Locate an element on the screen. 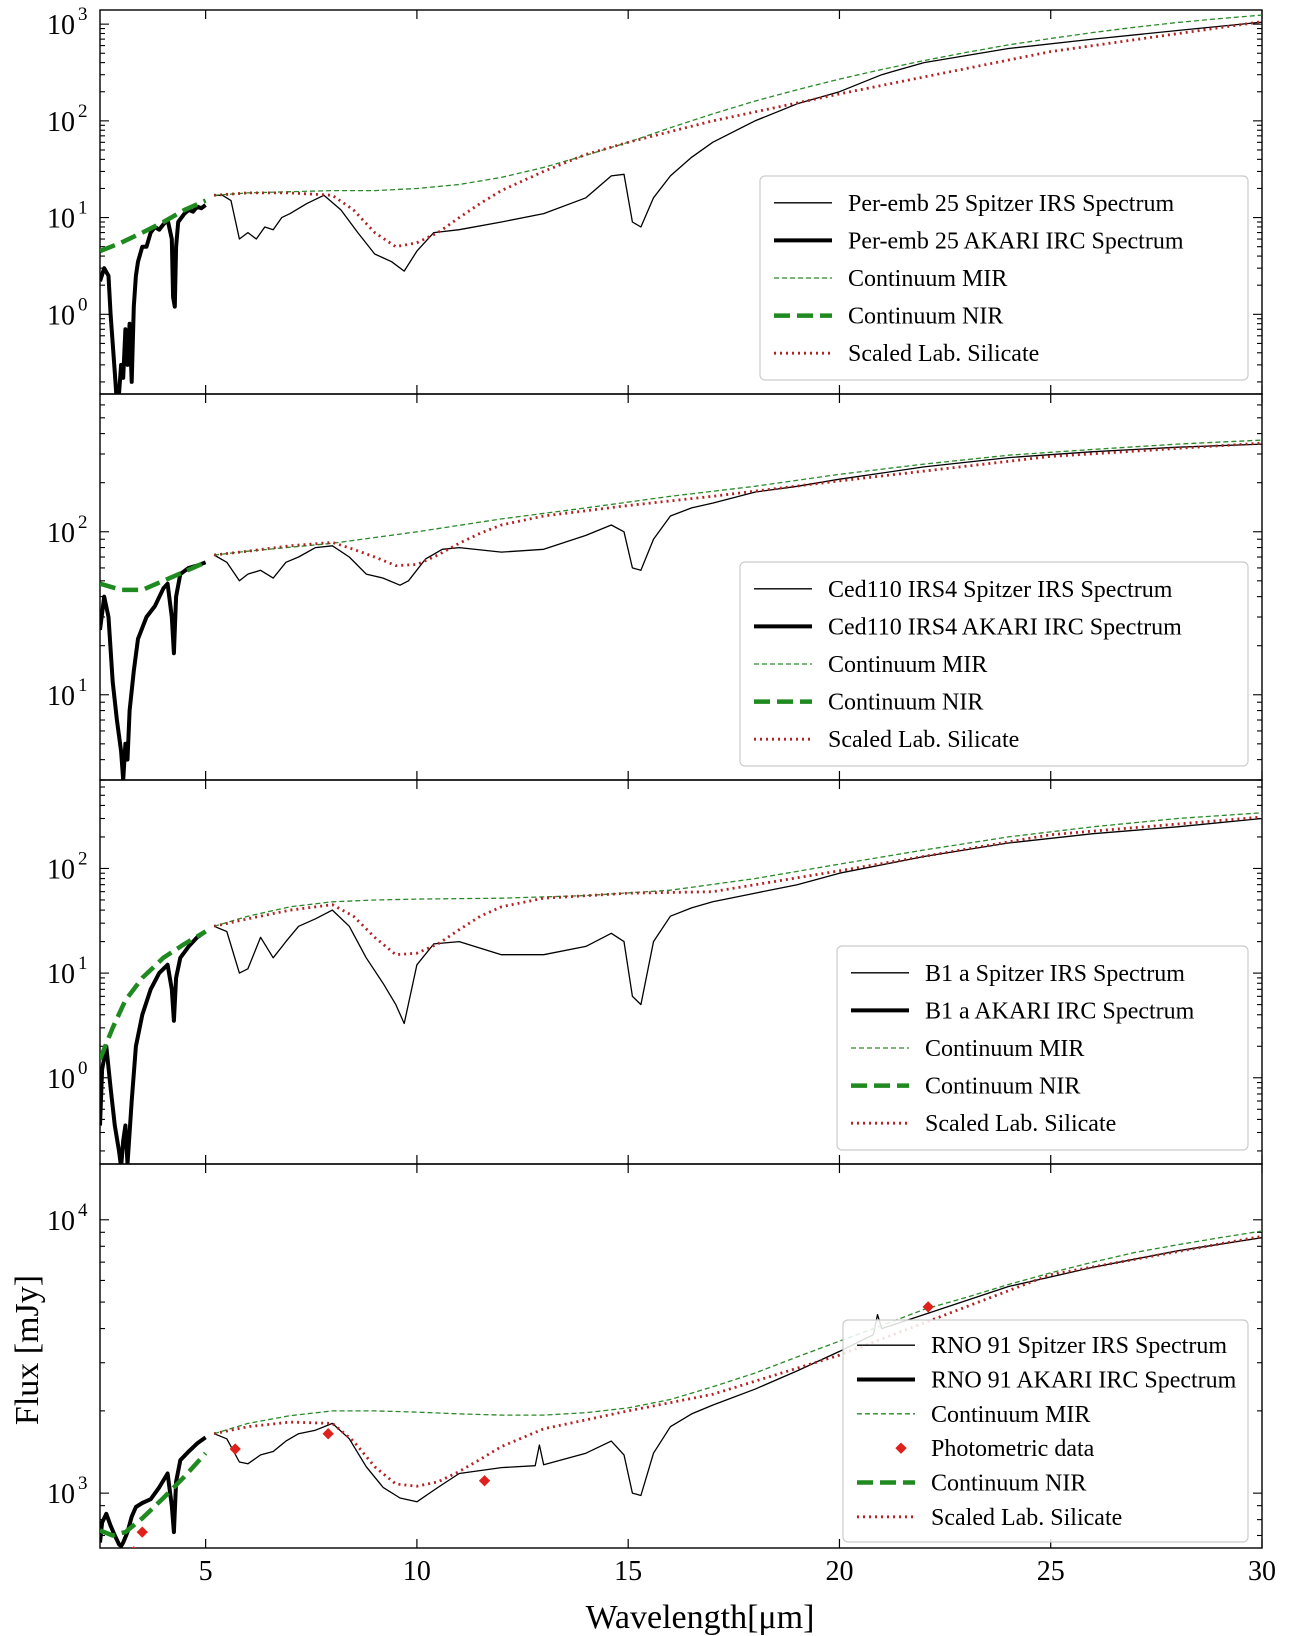 Image resolution: width=1290 pixels, height=1636 pixels. y-axis-title: Flux [mJy] is located at coordinates (27, 1350).